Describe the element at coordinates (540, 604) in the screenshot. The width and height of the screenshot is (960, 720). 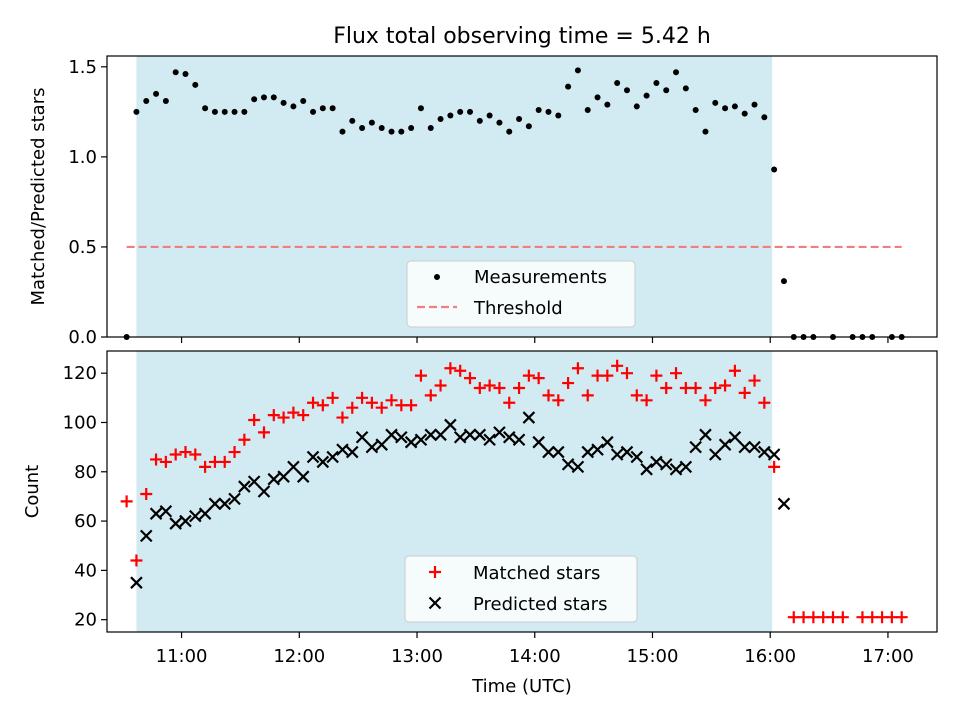
I see `legend-predicted-label: Predicted stars` at that location.